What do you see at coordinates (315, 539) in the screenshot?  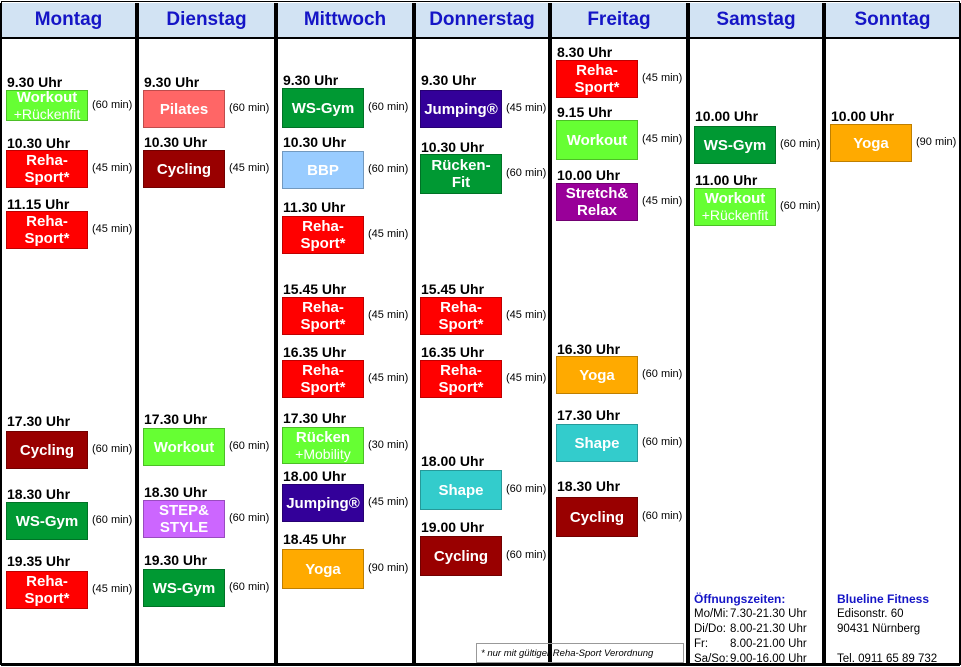 I see `class-time: 18.45 Uhr` at bounding box center [315, 539].